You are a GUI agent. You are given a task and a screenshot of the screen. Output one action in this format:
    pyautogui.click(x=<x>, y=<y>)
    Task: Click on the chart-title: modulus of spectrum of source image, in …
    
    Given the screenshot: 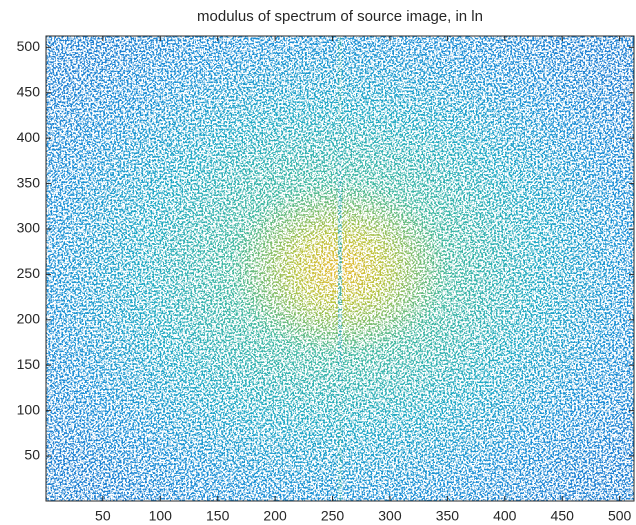 What is the action you would take?
    pyautogui.click(x=340, y=16)
    